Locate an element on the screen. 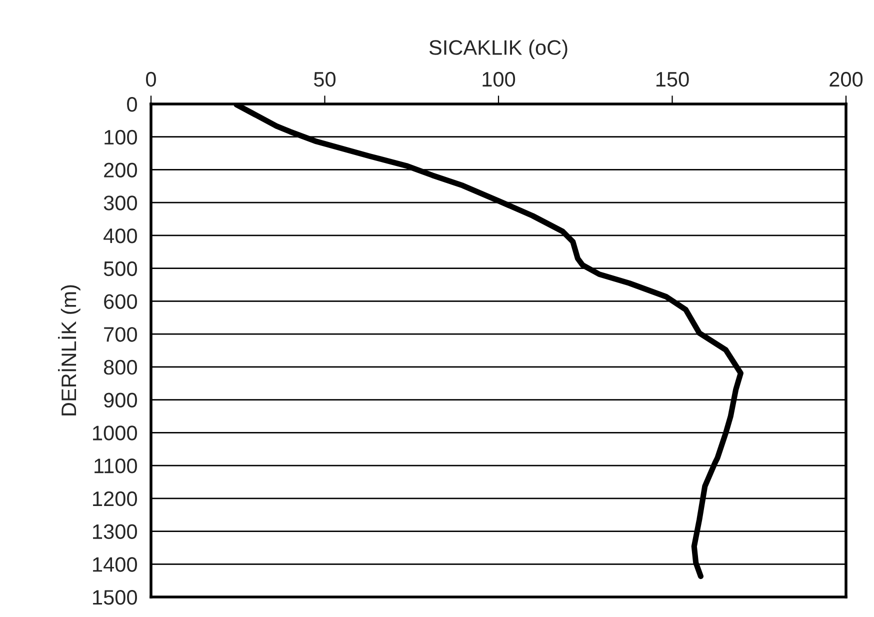  y-tick-label: 600 is located at coordinates (120, 301).